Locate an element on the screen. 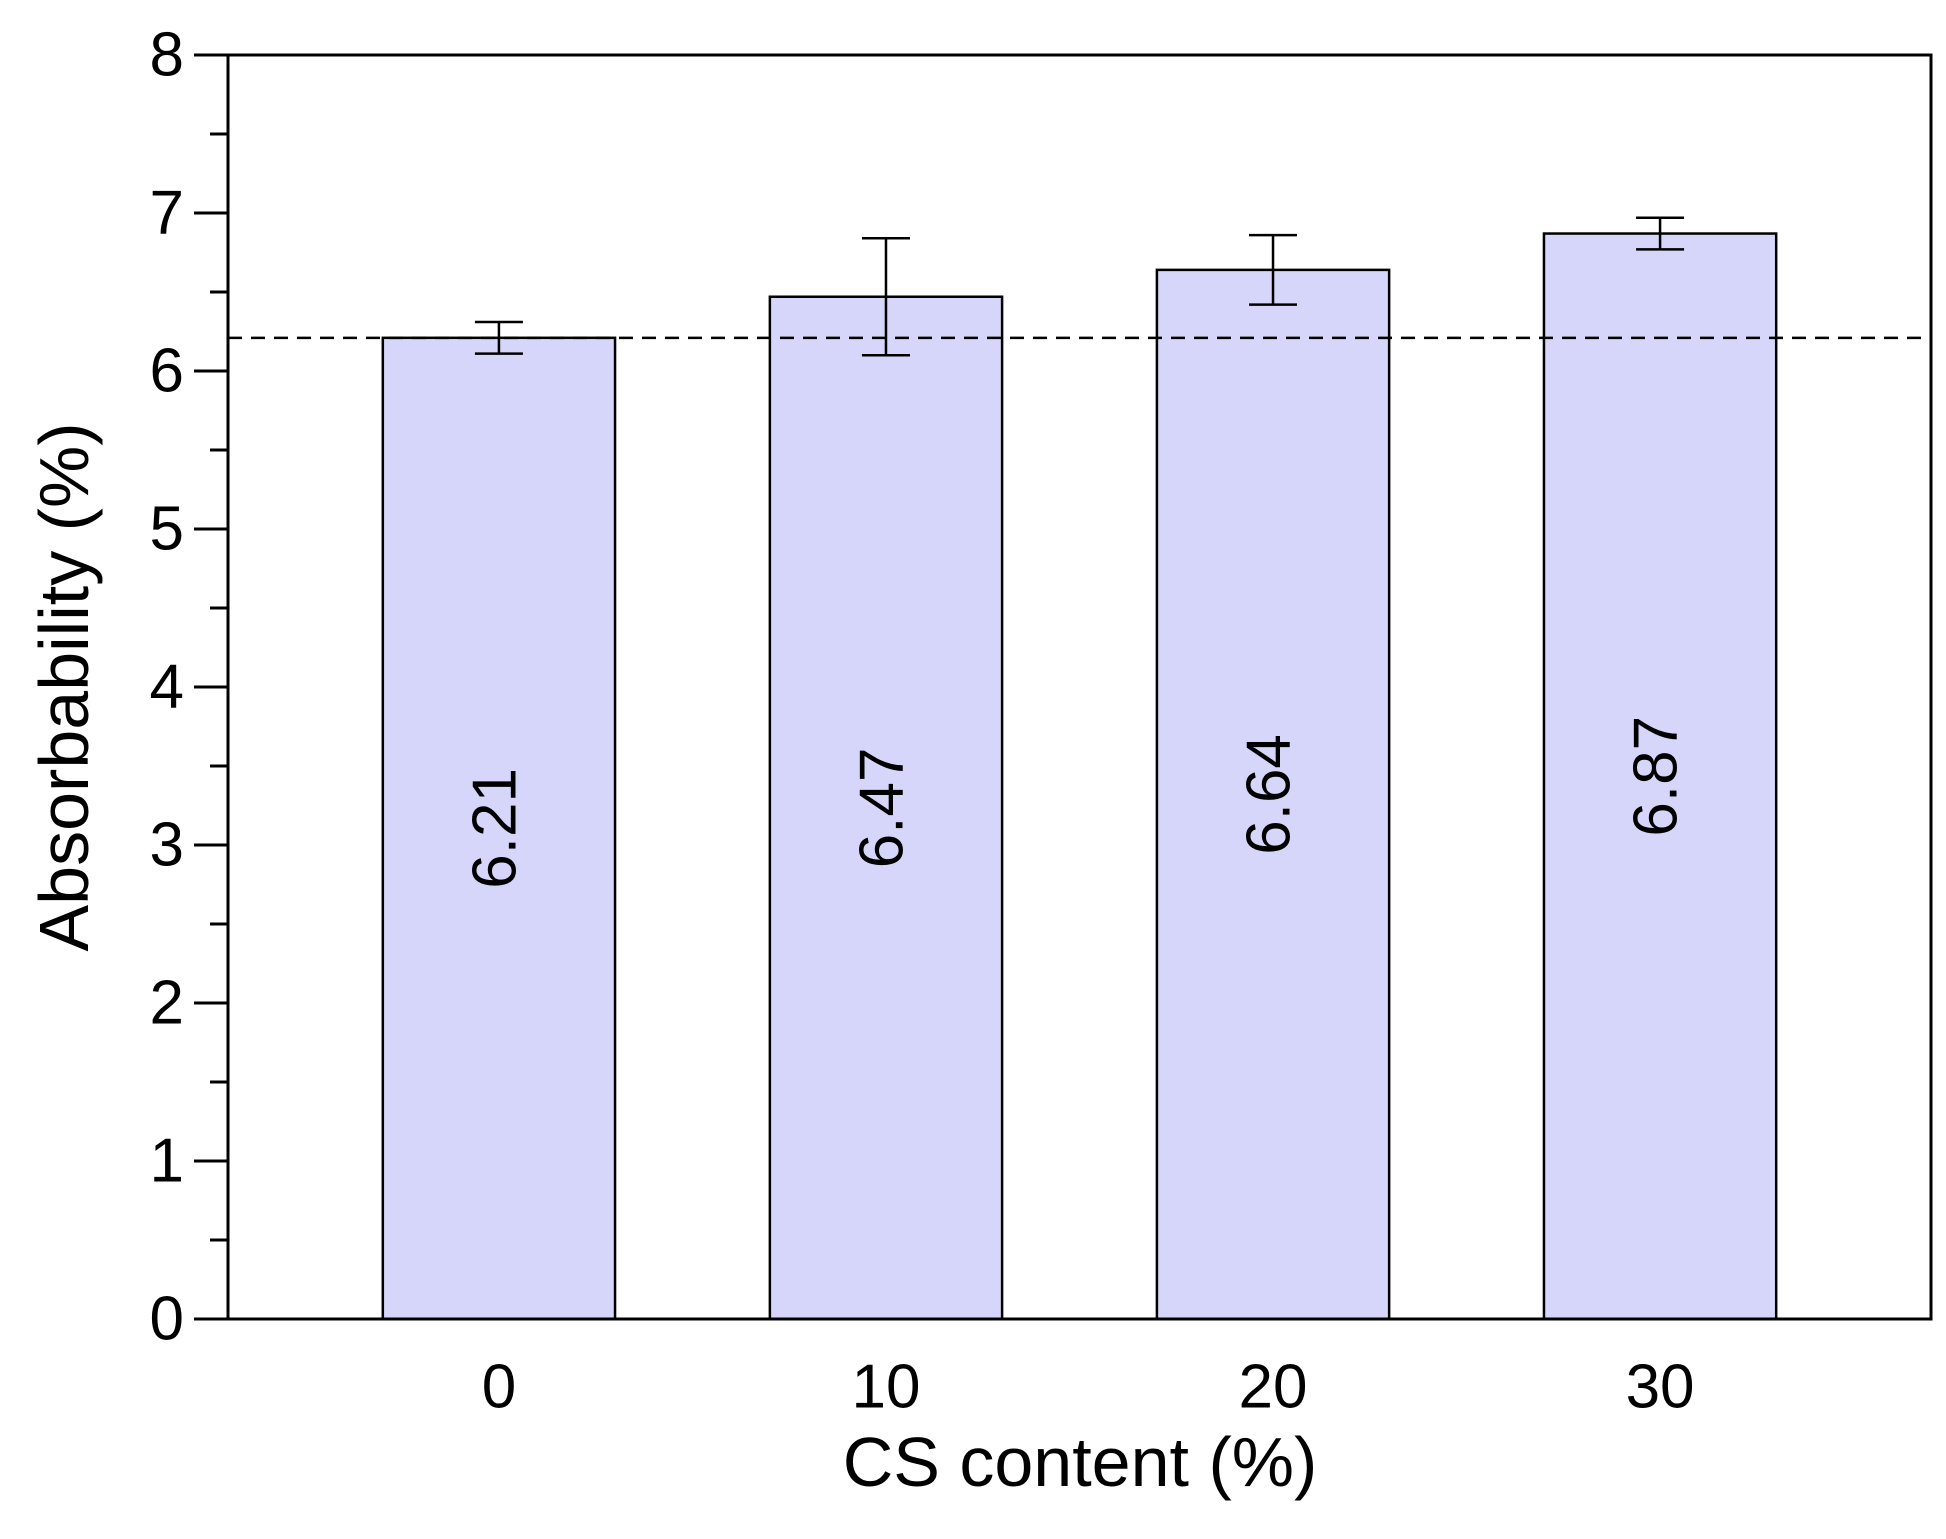 This screenshot has height=1539, width=1946. value-label: 6.64 is located at coordinates (1268, 794).